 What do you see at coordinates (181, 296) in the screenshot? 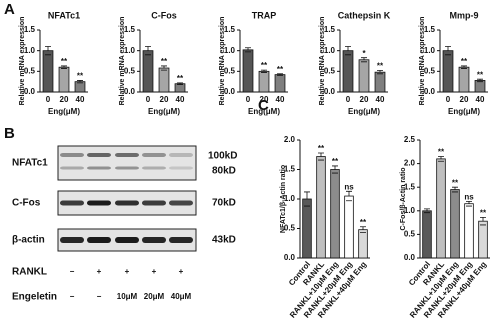
I see `lane-label: 40μM` at bounding box center [181, 296].